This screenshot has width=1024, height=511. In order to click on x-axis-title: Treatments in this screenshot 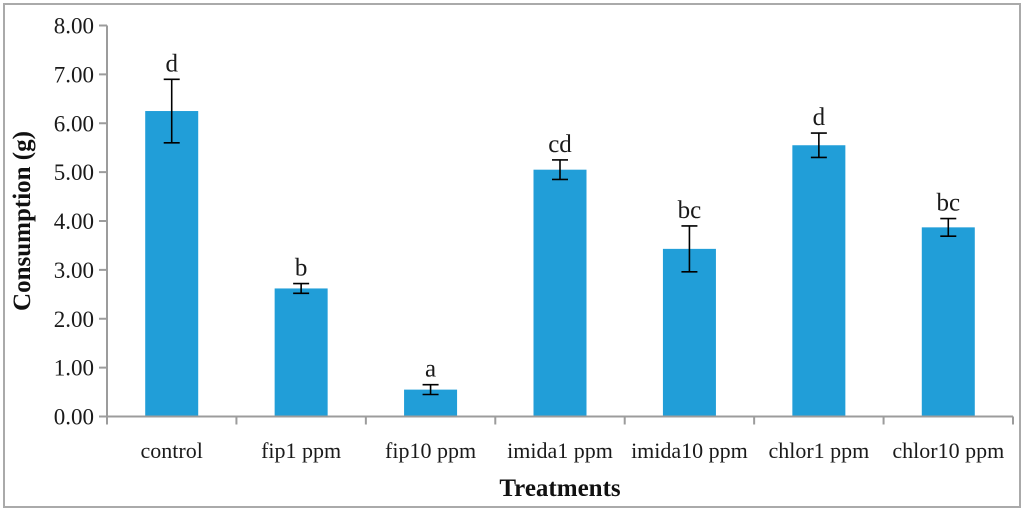, I will do `click(560, 488)`.